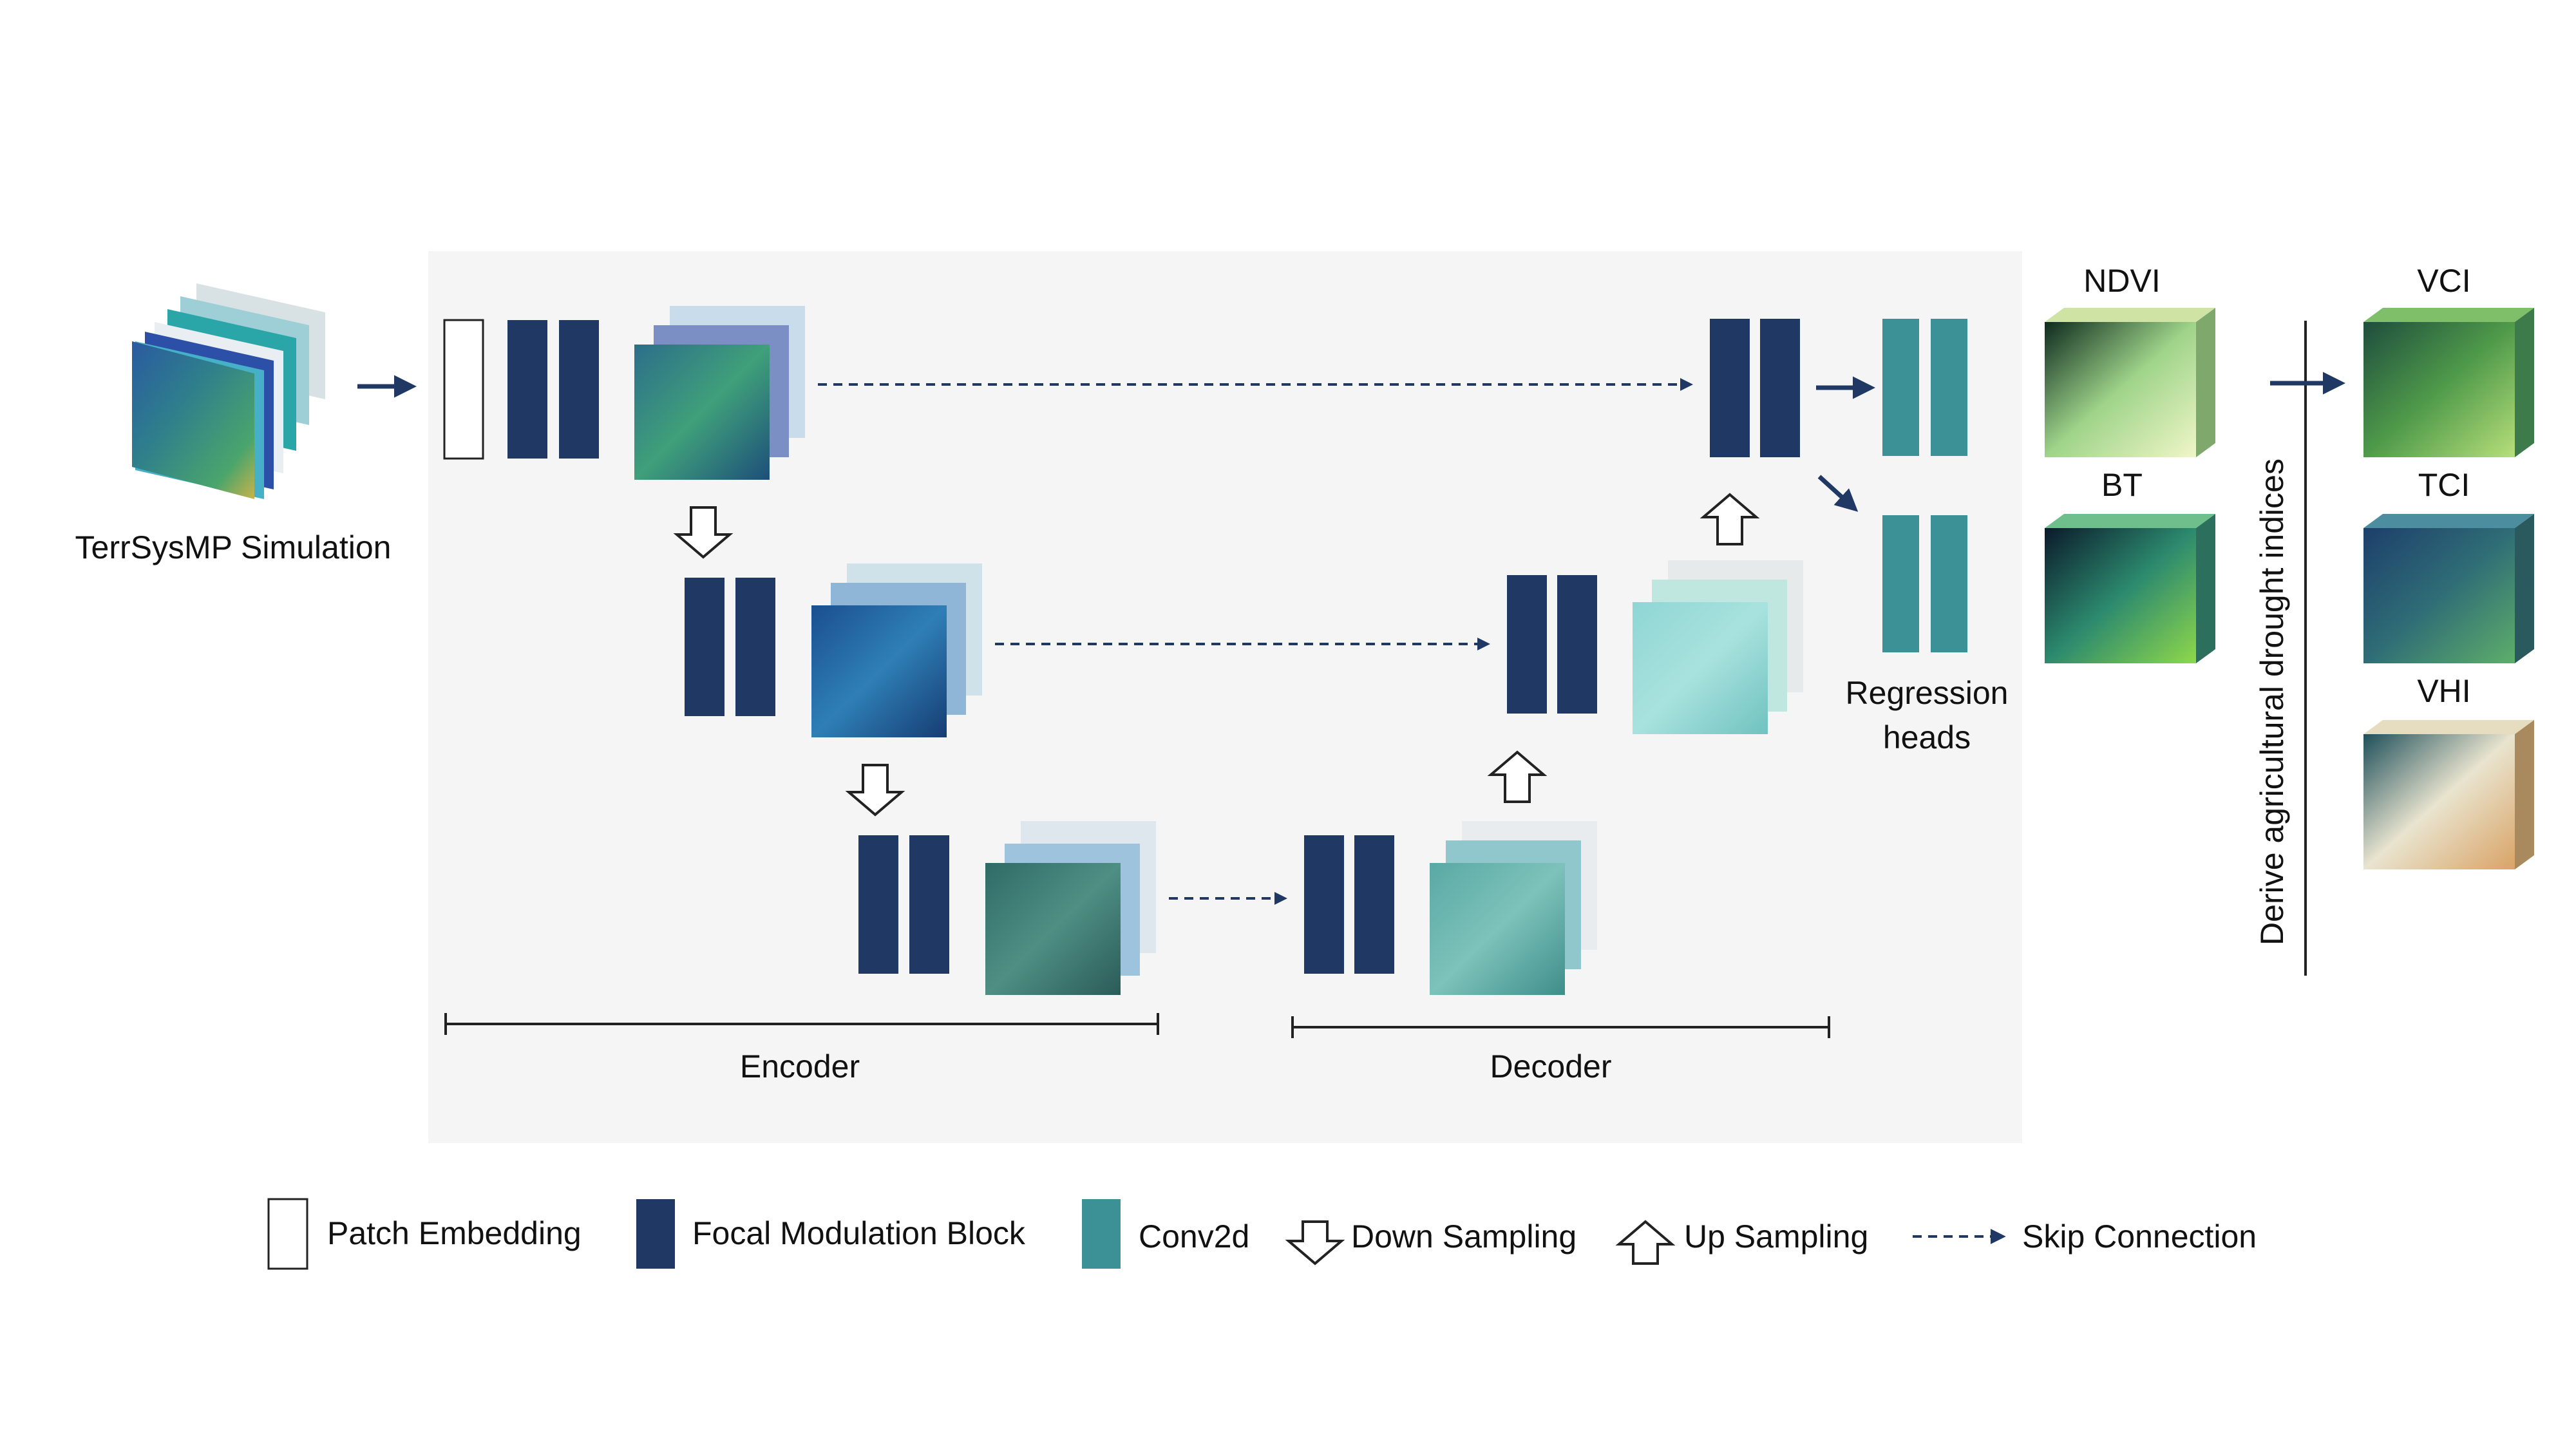 Image resolution: width=2576 pixels, height=1449 pixels. I want to click on vci-label: VCI, so click(2443, 281).